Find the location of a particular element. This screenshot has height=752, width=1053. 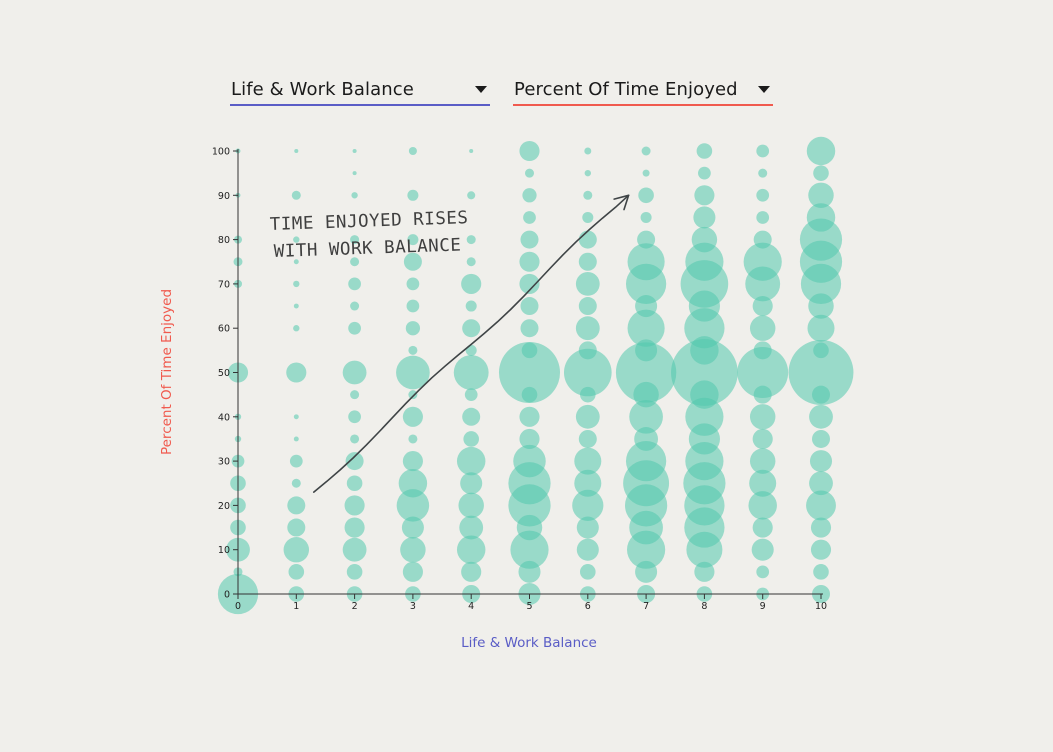

y-tick-label: 0 is located at coordinates (227, 595).